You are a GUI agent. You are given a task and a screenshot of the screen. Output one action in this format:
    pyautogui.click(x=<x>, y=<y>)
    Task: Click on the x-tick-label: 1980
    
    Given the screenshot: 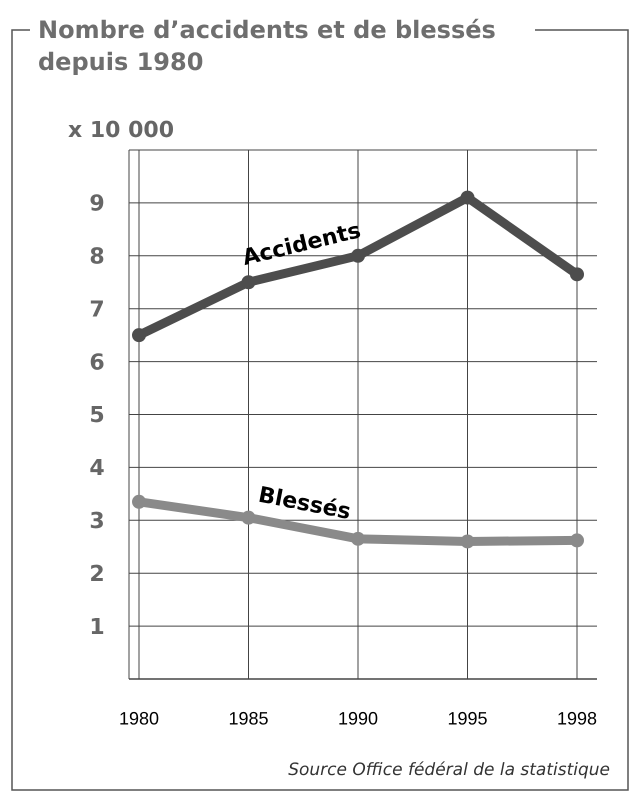 What is the action you would take?
    pyautogui.click(x=139, y=718)
    